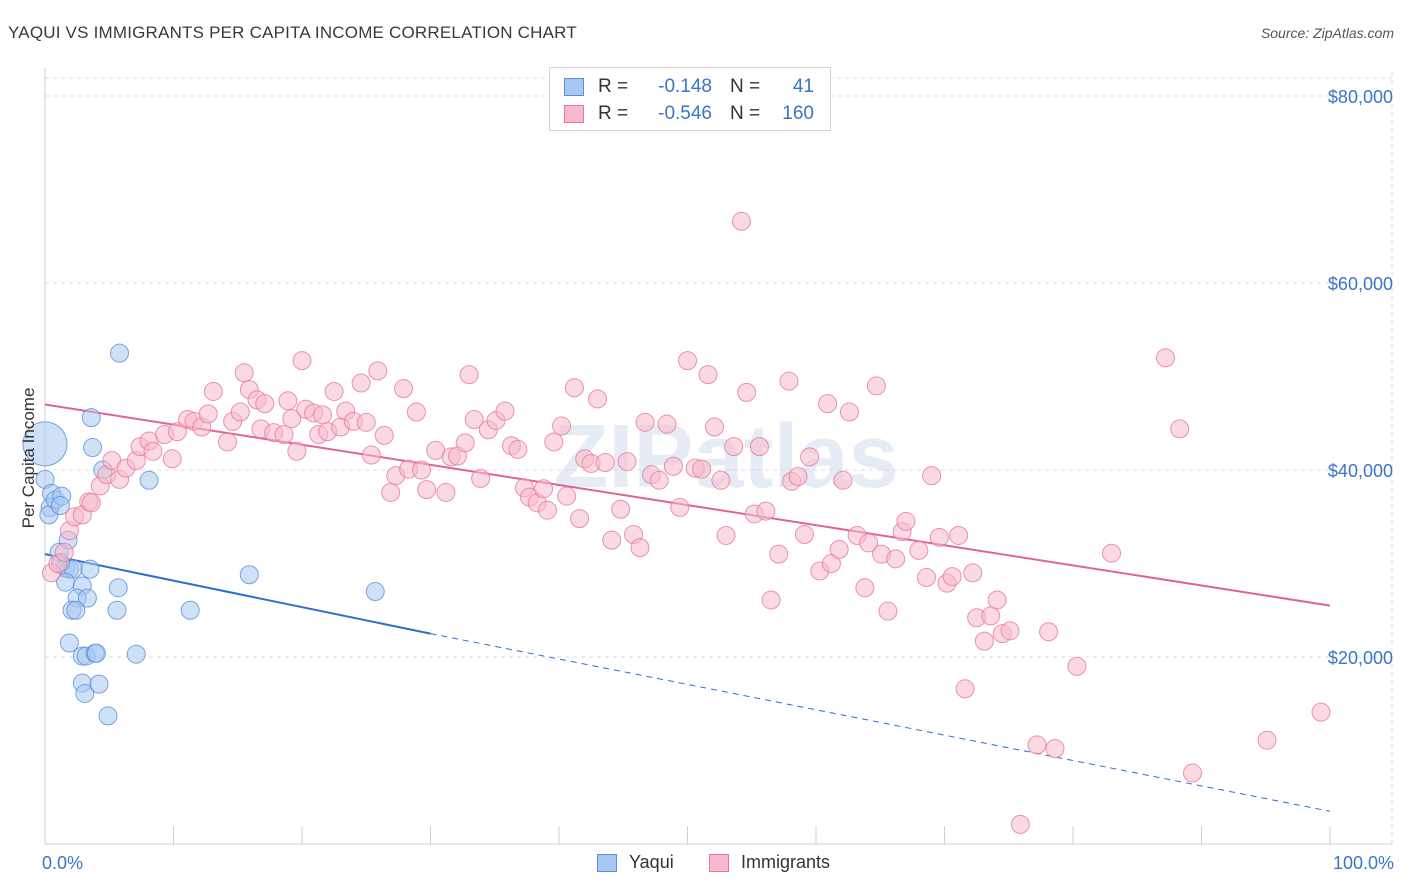  What do you see at coordinates (237, 594) in the screenshot?
I see `trend-line-yaqui` at bounding box center [237, 594].